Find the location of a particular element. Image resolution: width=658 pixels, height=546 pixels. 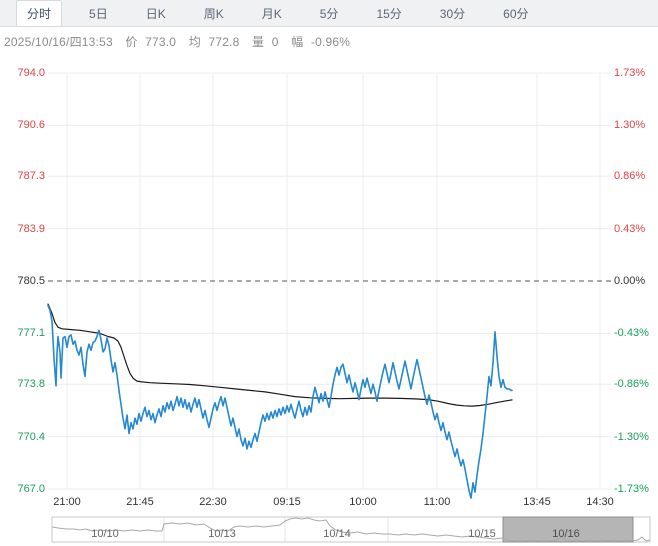

navigator-sparkline is located at coordinates (351, 529).